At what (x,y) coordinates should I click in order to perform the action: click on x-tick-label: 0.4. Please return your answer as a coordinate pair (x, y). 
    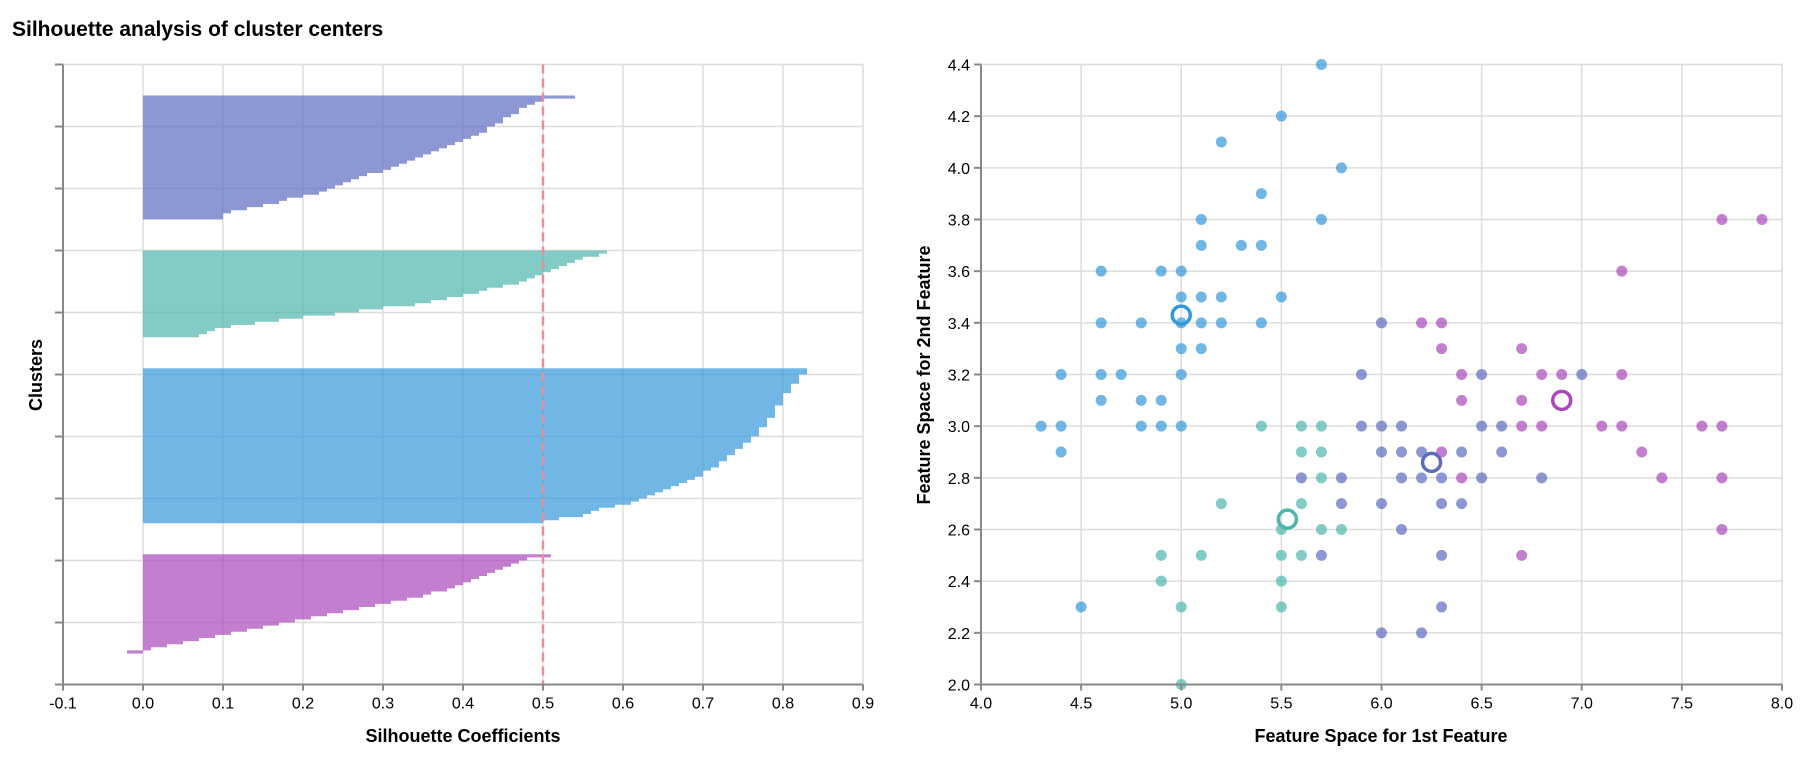
    Looking at the image, I should click on (463, 704).